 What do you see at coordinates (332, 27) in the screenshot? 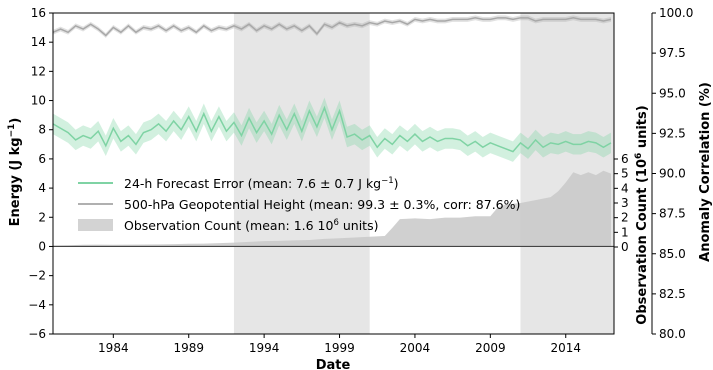
I see `line-500-hpa-geopotential-height` at bounding box center [332, 27].